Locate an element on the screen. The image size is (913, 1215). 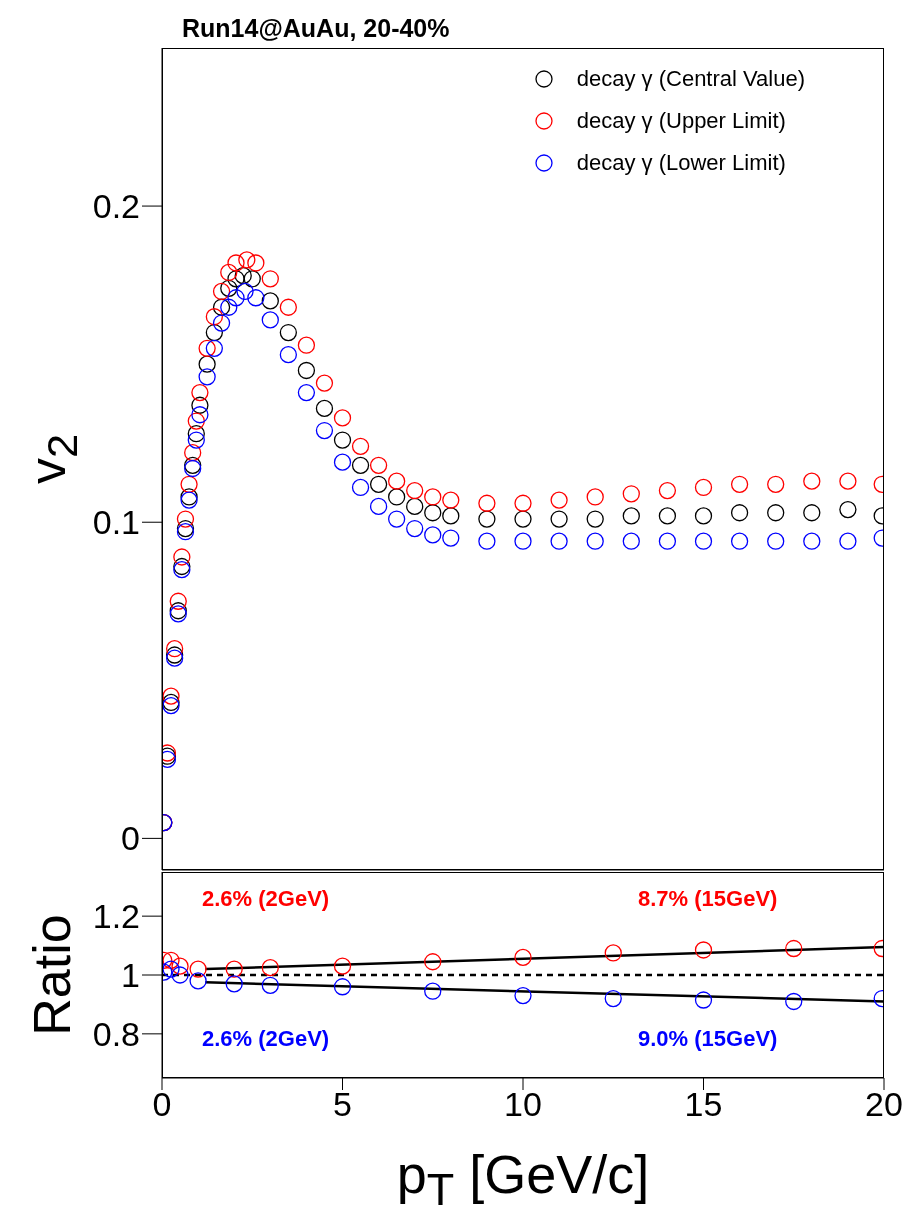
legend-label: decay γ (Lower Limit) is located at coordinates (681, 163).